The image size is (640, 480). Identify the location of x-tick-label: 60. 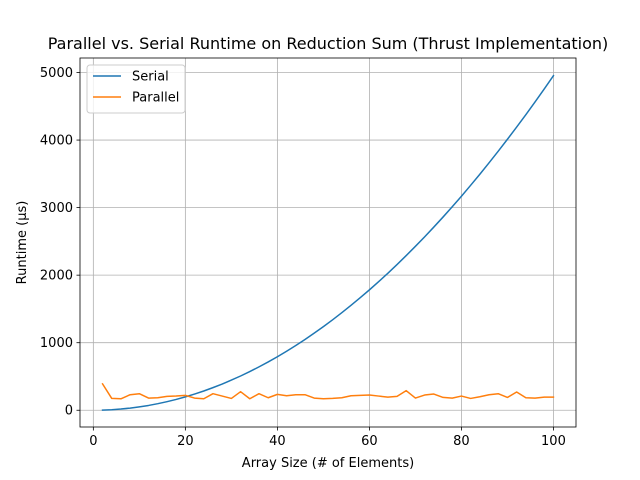
(369, 441).